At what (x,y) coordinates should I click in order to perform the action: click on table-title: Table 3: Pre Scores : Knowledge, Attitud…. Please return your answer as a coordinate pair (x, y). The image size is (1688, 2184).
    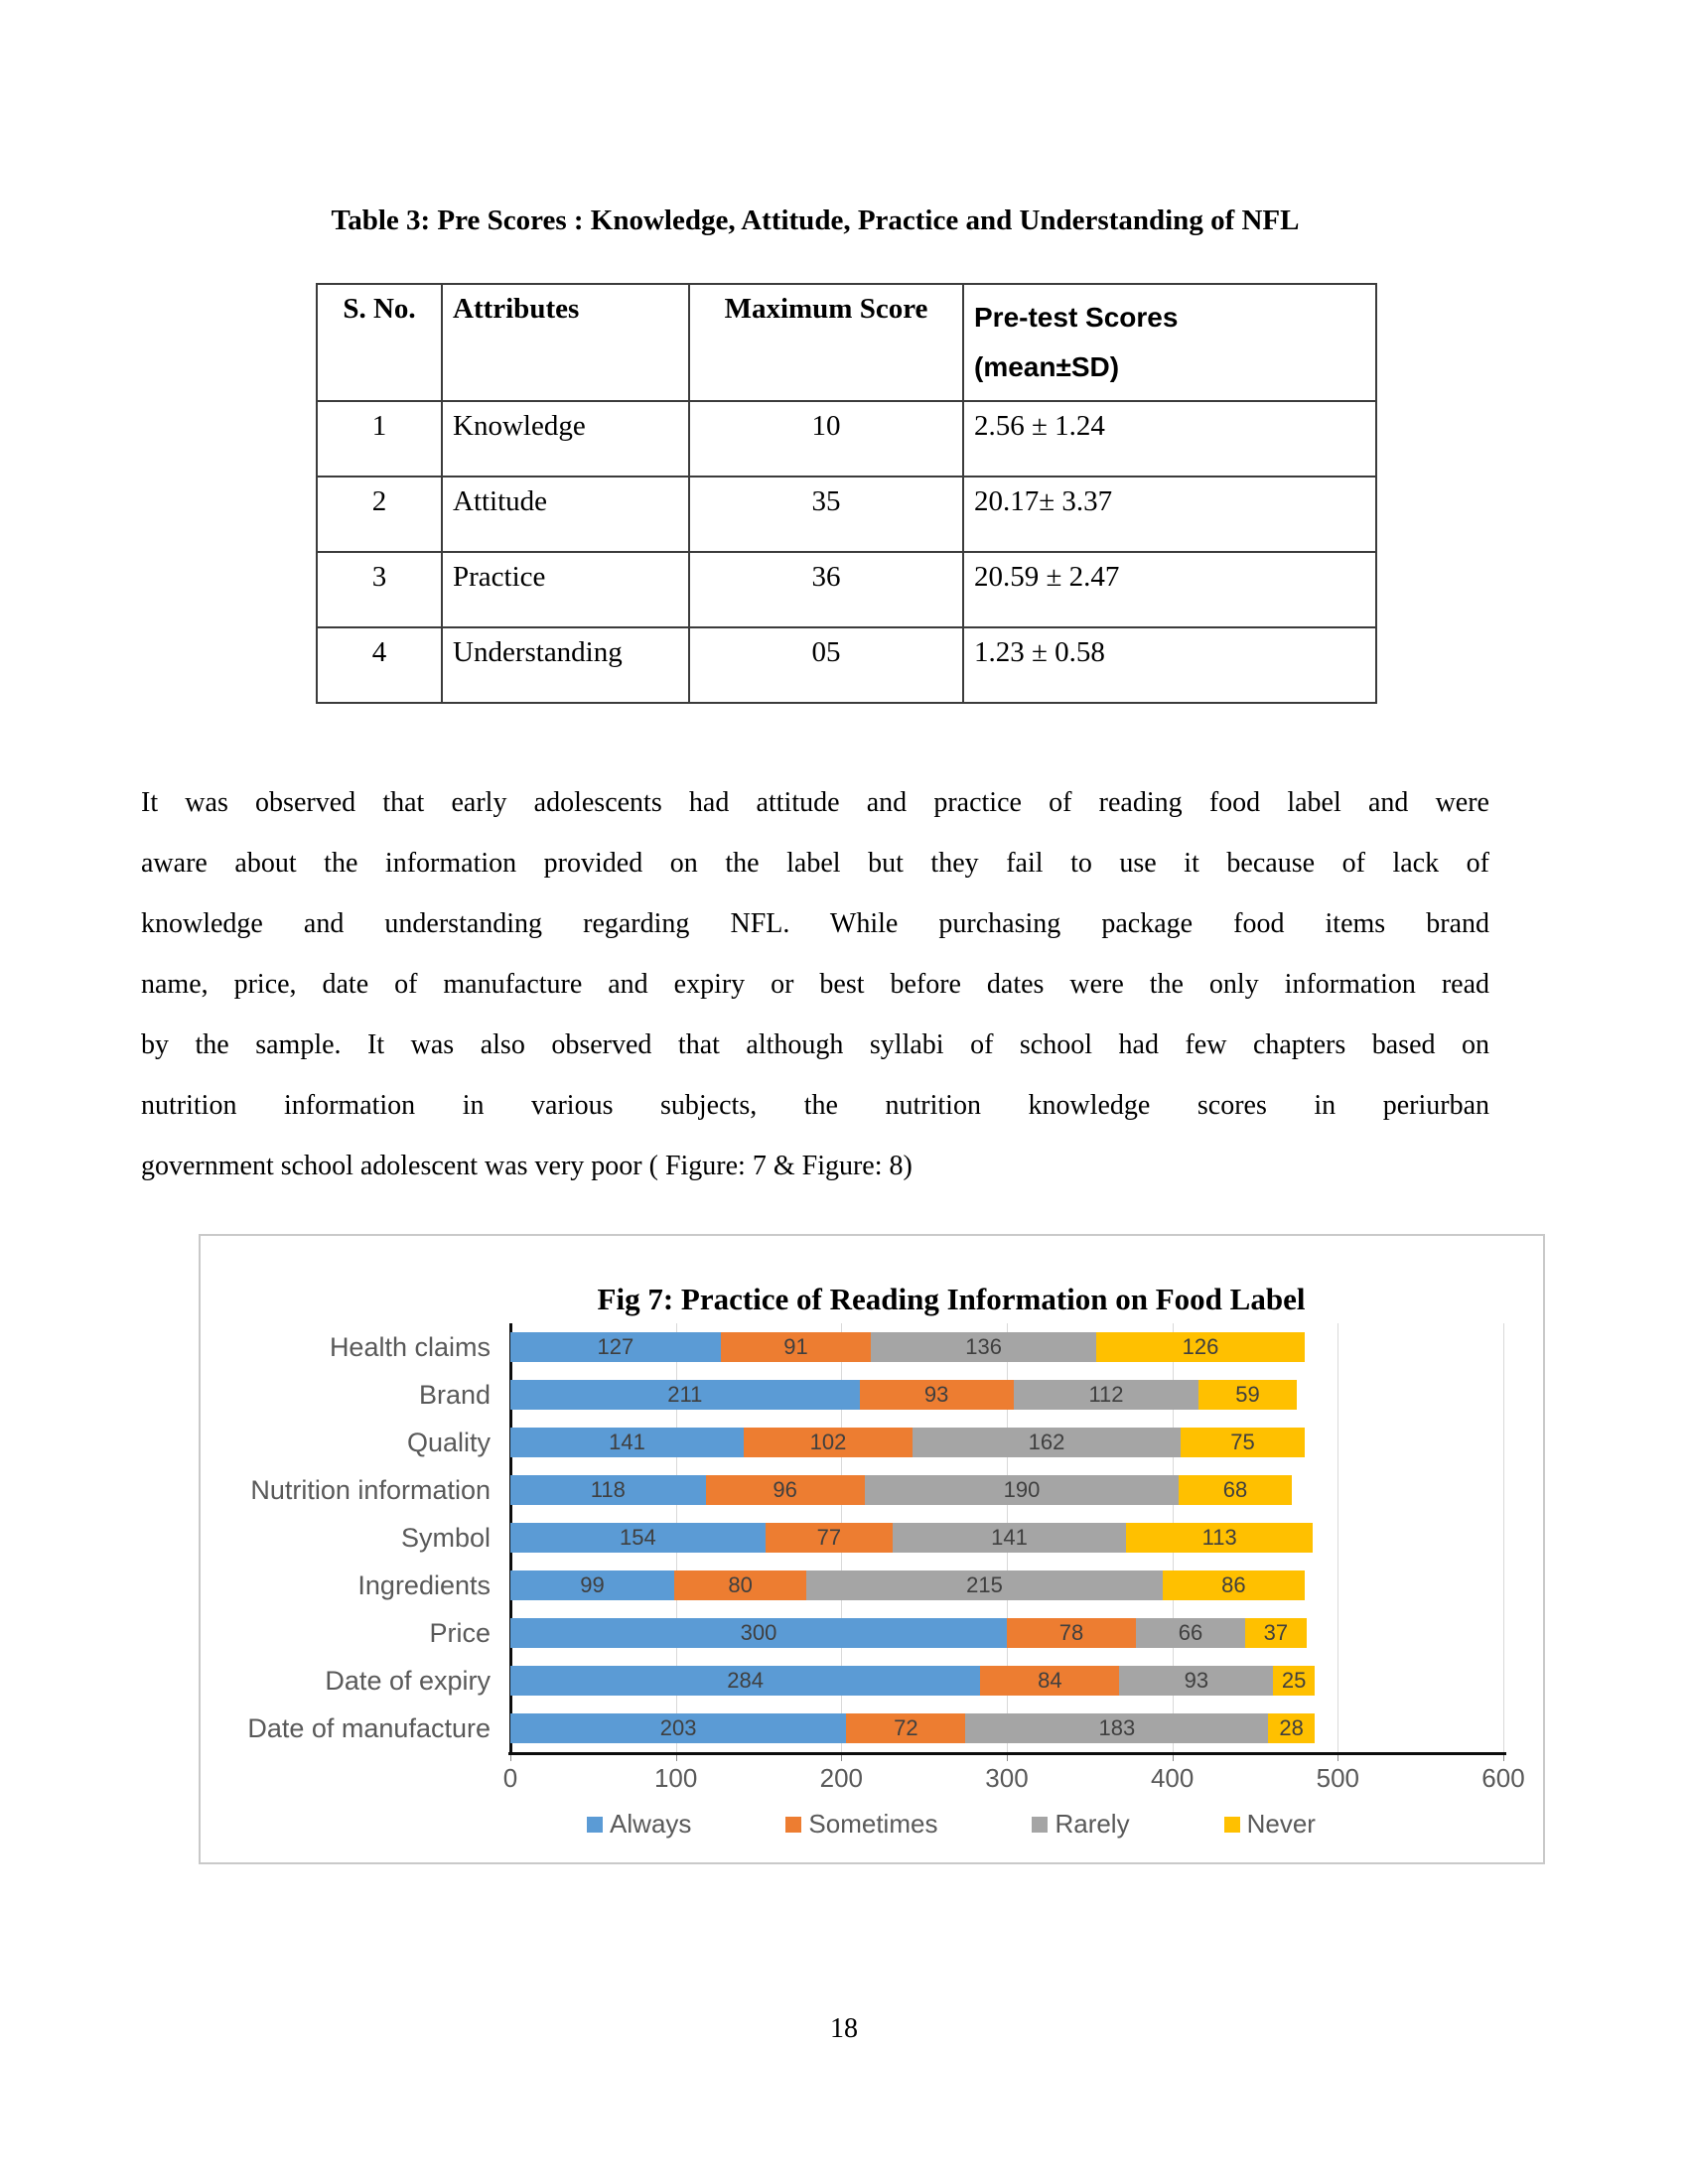
    Looking at the image, I should click on (815, 220).